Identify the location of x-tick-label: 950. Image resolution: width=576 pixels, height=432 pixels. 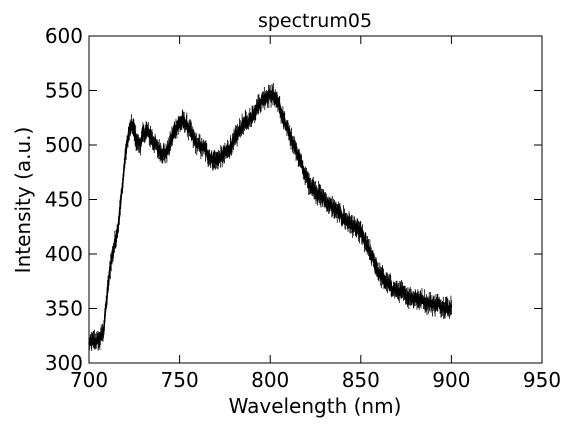
(542, 380).